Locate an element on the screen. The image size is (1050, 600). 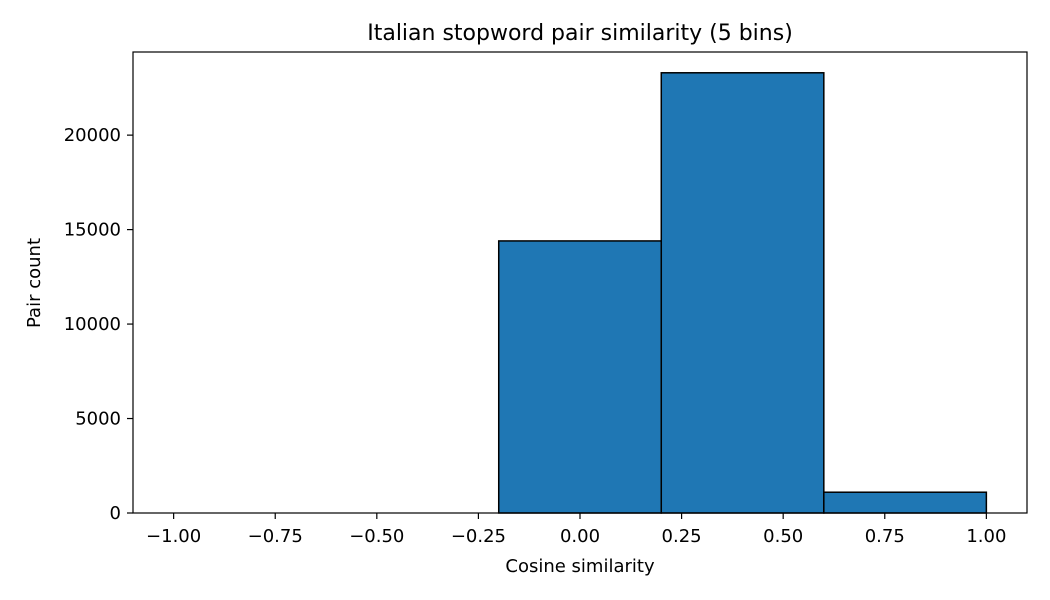
x-axis-ticks: −1.00 −0.75 −0.50 −0.25 0.00 0.25 0.50 0.75 1.00 is located at coordinates (576, 530).